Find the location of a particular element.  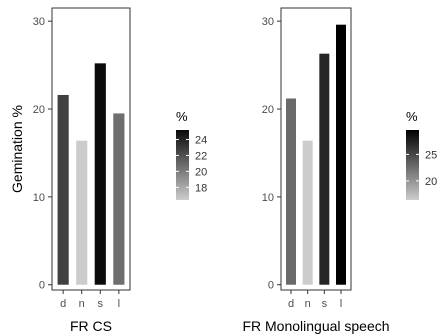

y-axis-title: Gemination % is located at coordinates (17, 149).